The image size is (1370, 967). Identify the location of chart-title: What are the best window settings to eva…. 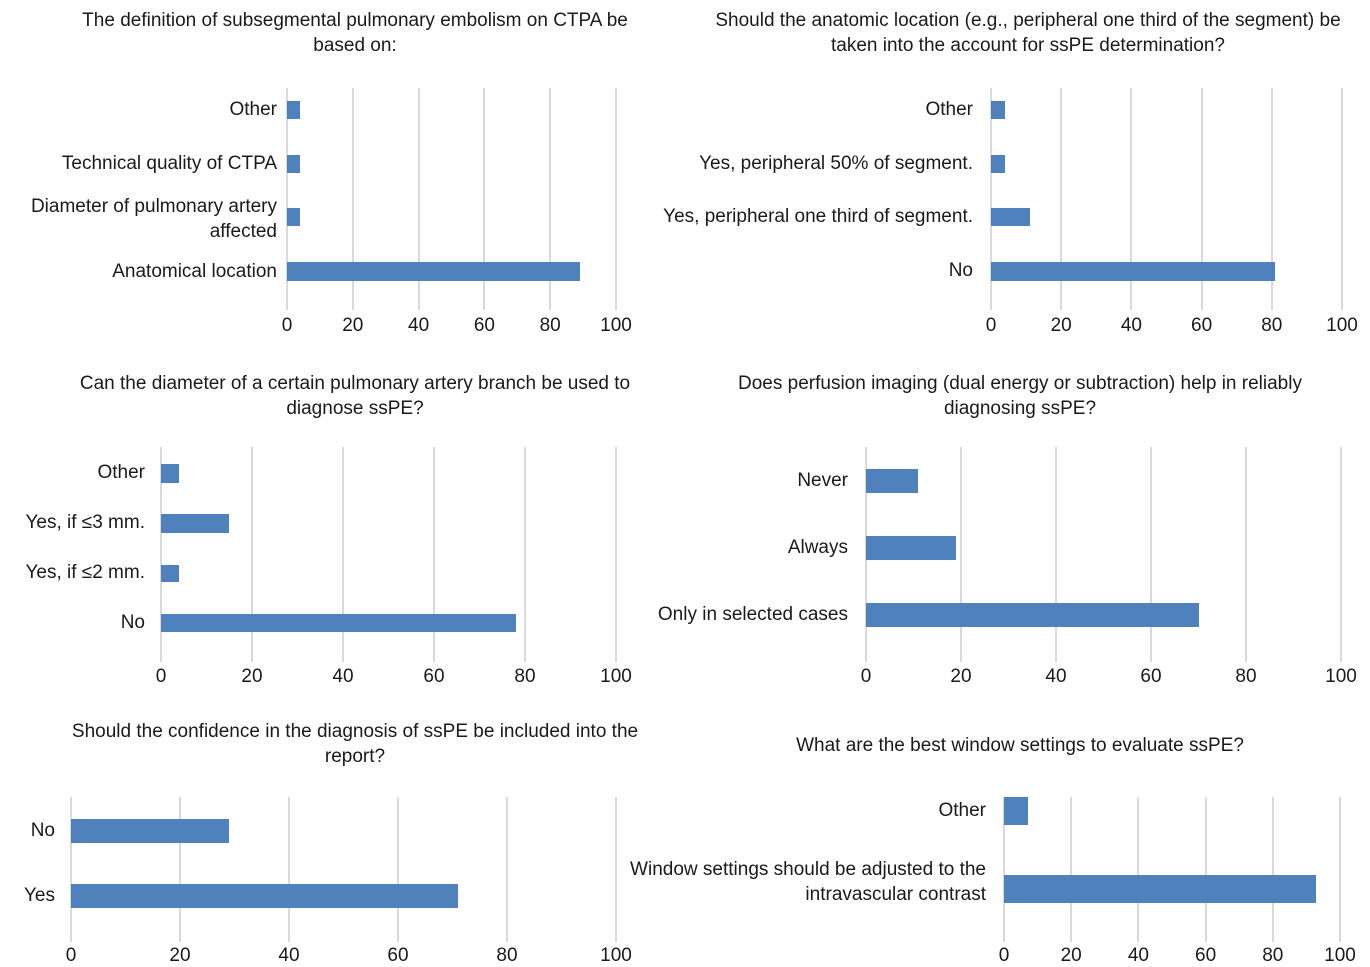
(1020, 745).